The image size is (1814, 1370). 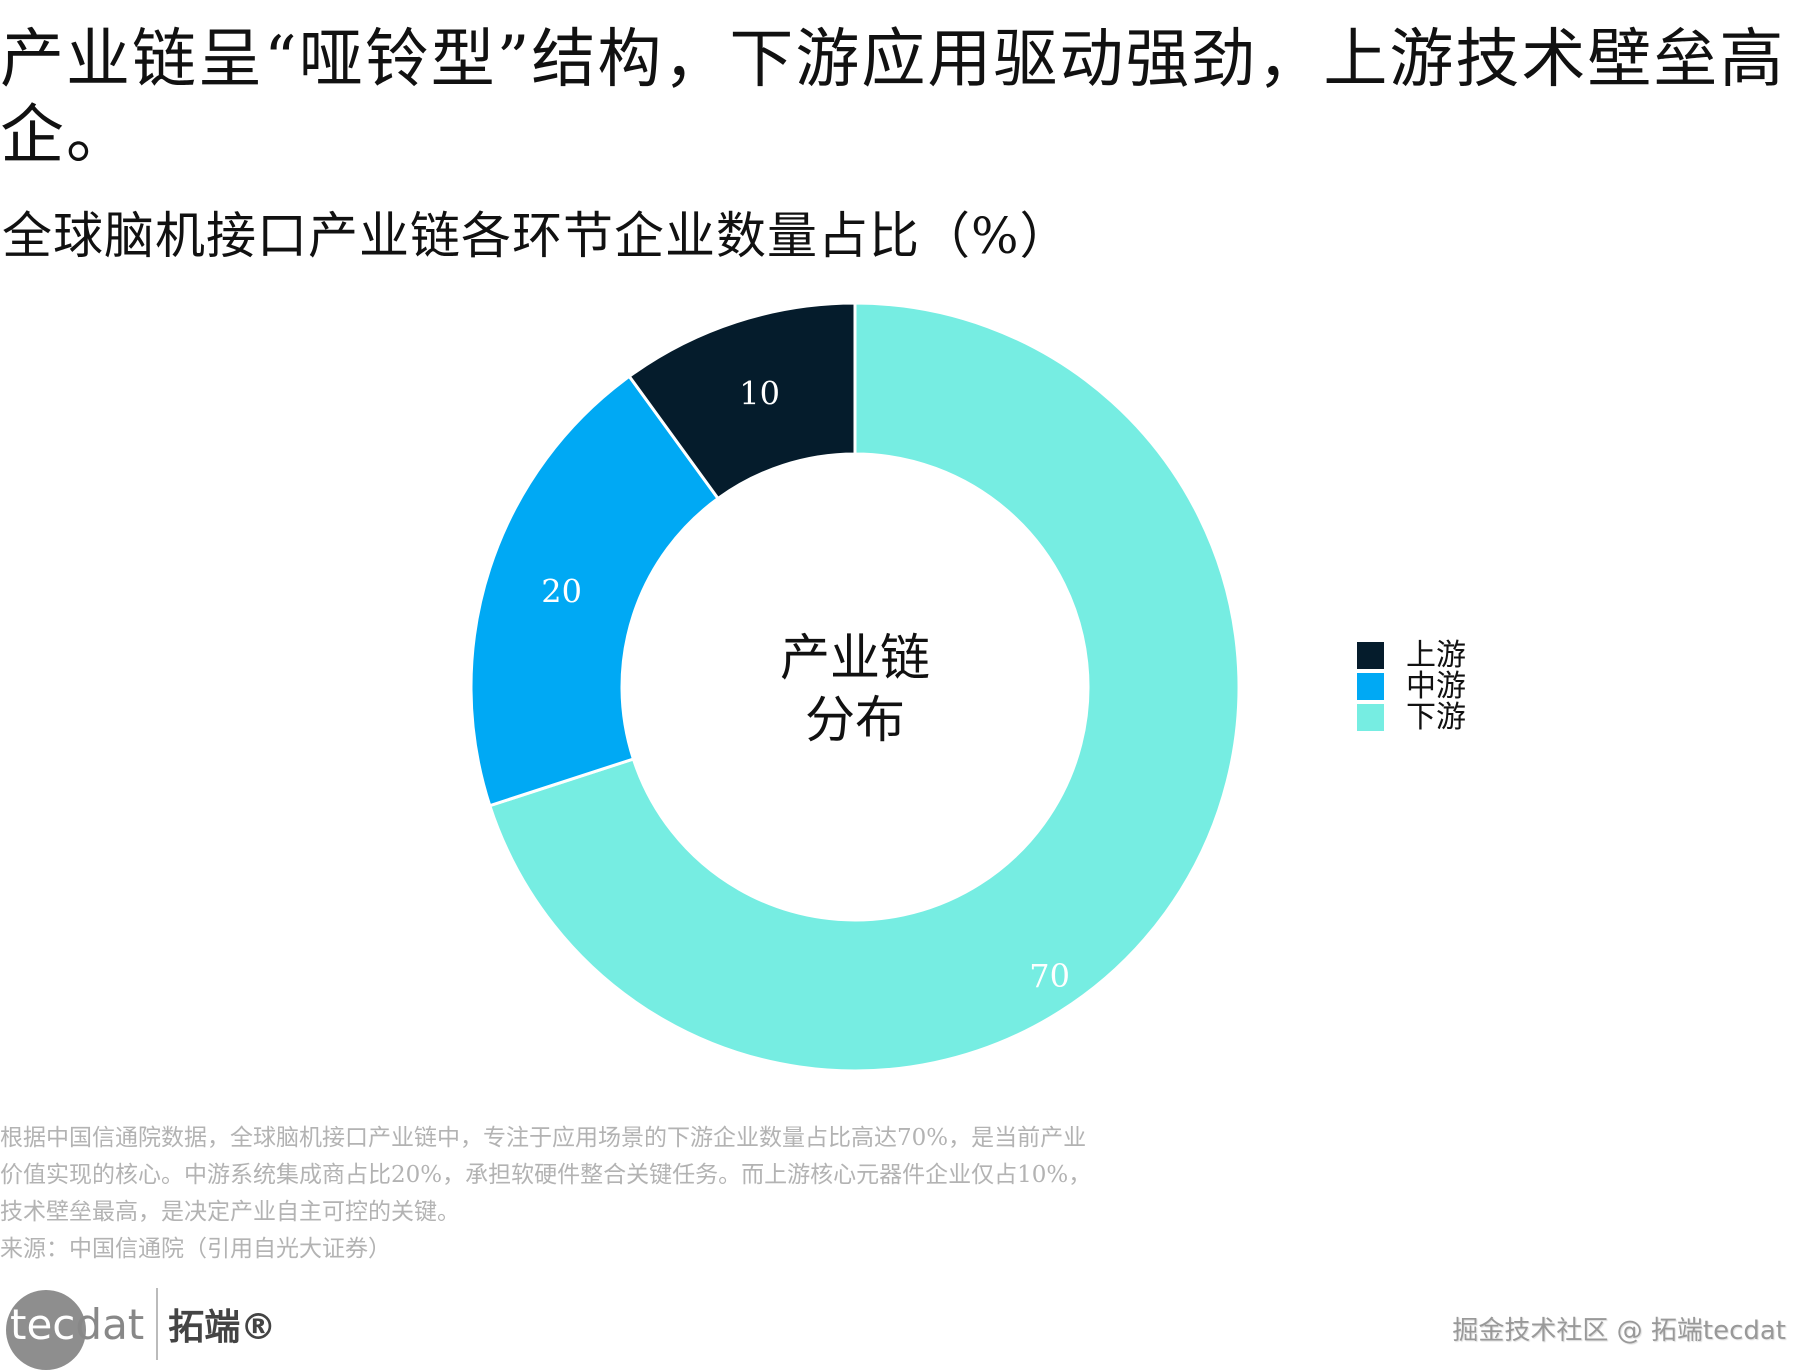 I want to click on data-label: 10, so click(x=759, y=394).